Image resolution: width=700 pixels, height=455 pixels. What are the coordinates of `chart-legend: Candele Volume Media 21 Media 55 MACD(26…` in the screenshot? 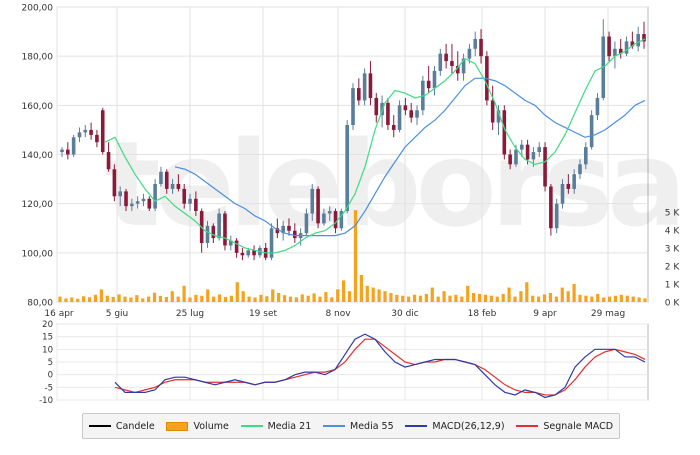 It's located at (351, 426).